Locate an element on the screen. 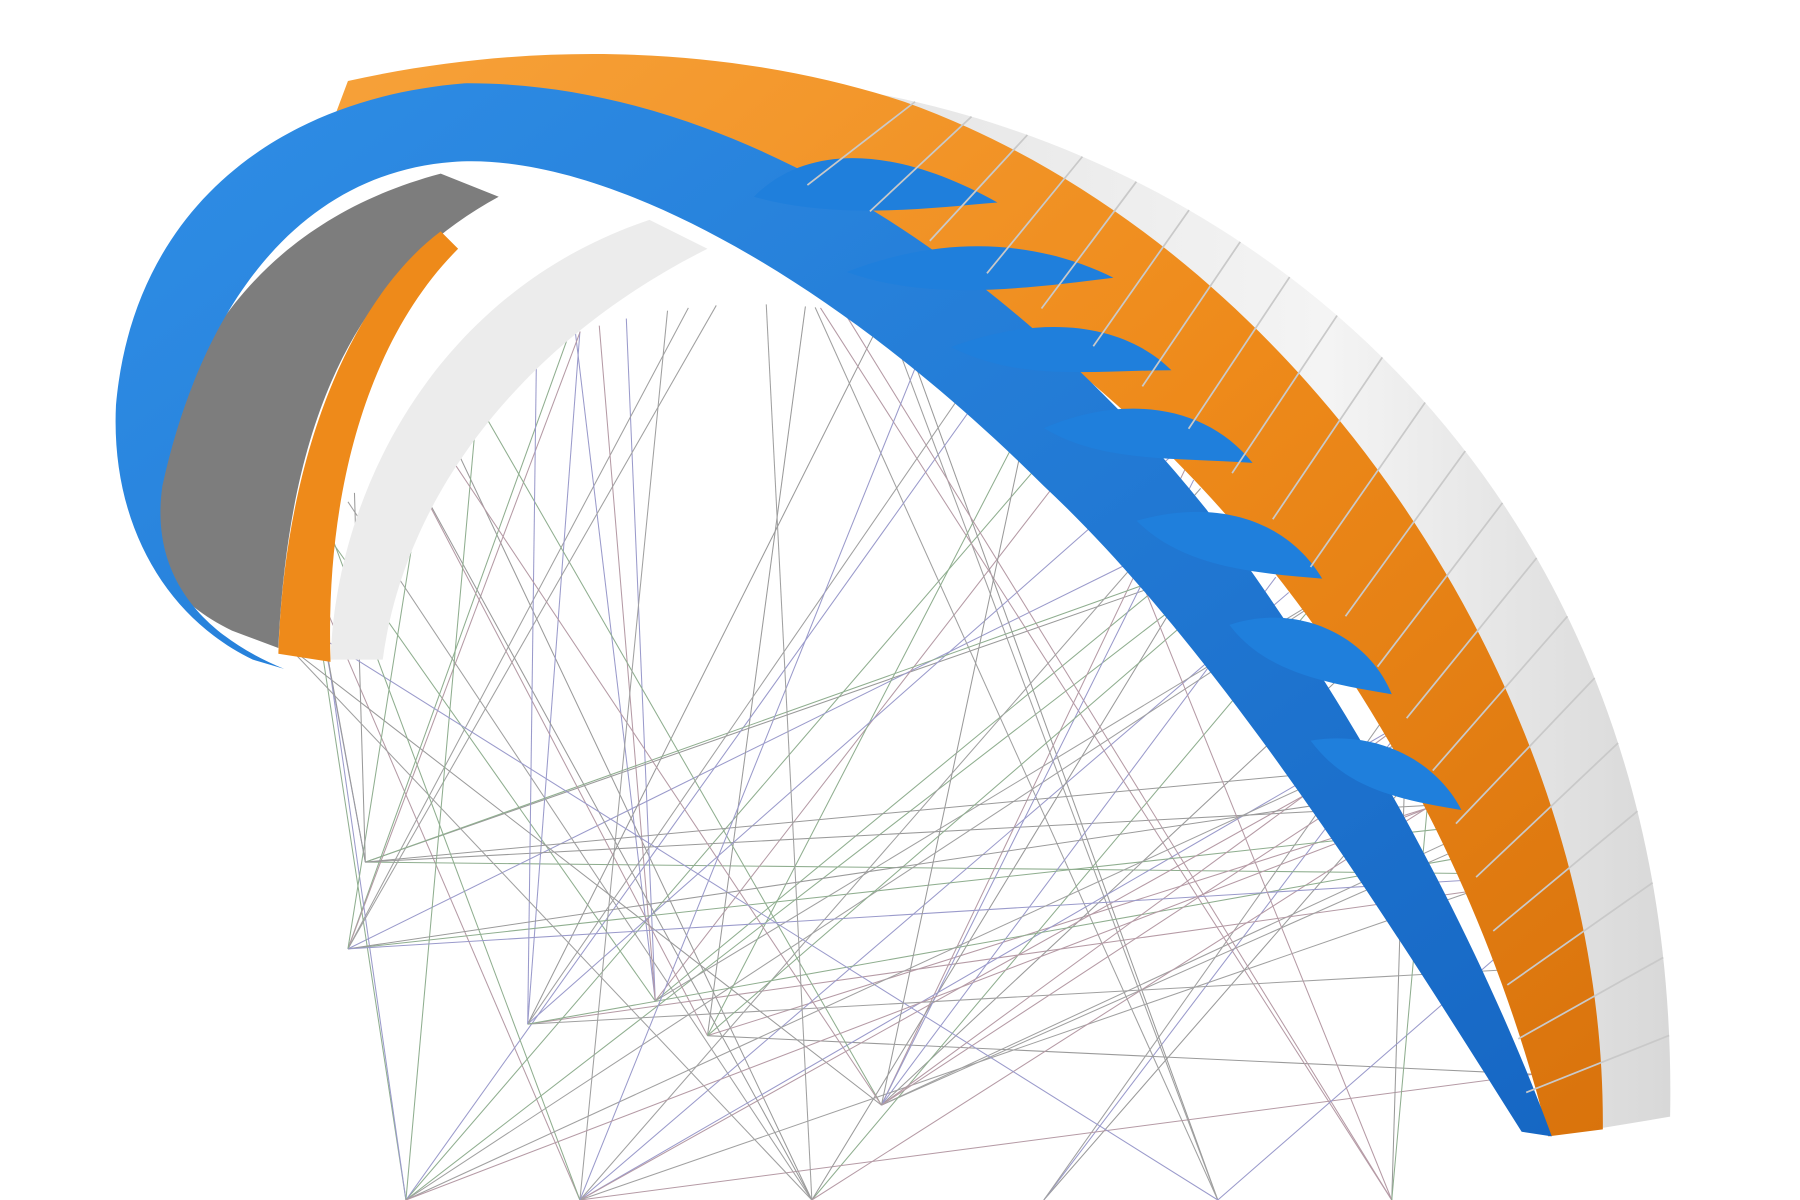 This screenshot has height=1200, width=1800. canopy-underside-gray is located at coordinates (324, 411).